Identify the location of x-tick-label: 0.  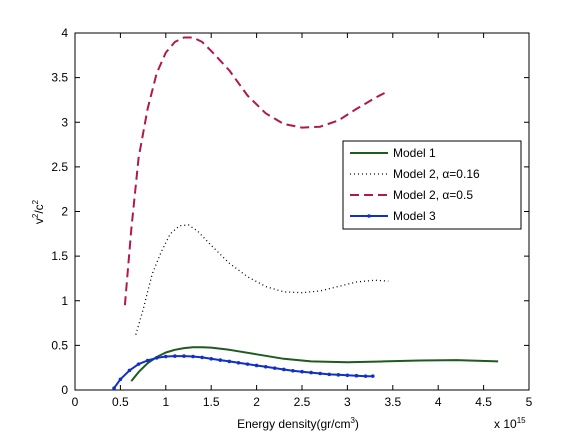
(75, 402).